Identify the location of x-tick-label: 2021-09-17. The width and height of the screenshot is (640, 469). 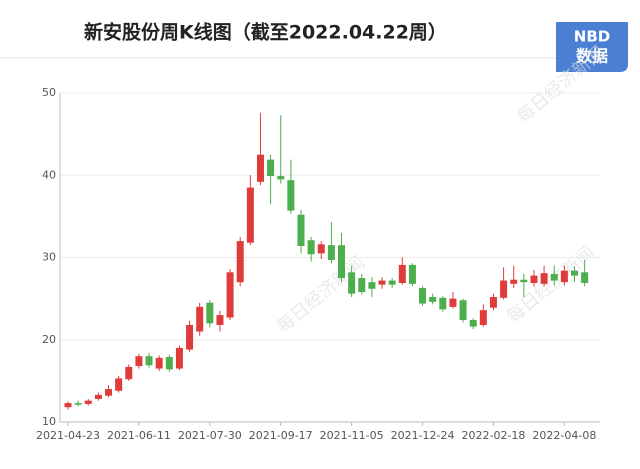
(281, 435).